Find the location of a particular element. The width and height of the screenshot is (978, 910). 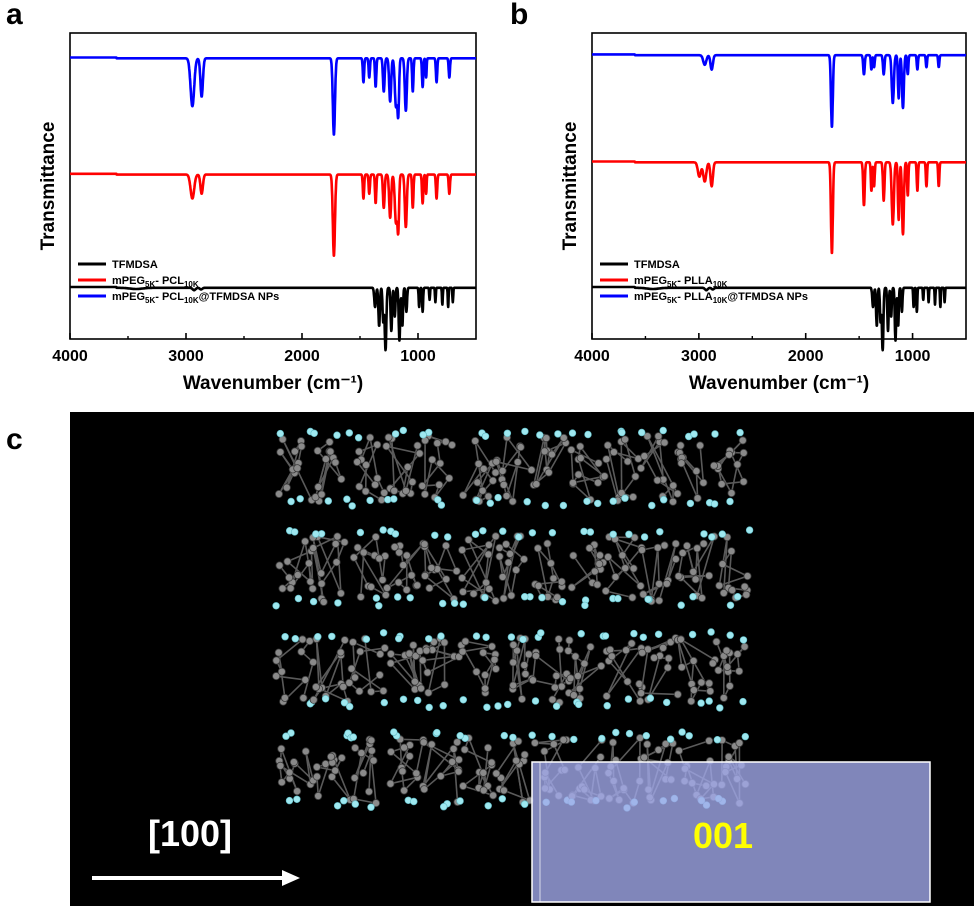

x-tick-label: 1000 is located at coordinates (418, 356).